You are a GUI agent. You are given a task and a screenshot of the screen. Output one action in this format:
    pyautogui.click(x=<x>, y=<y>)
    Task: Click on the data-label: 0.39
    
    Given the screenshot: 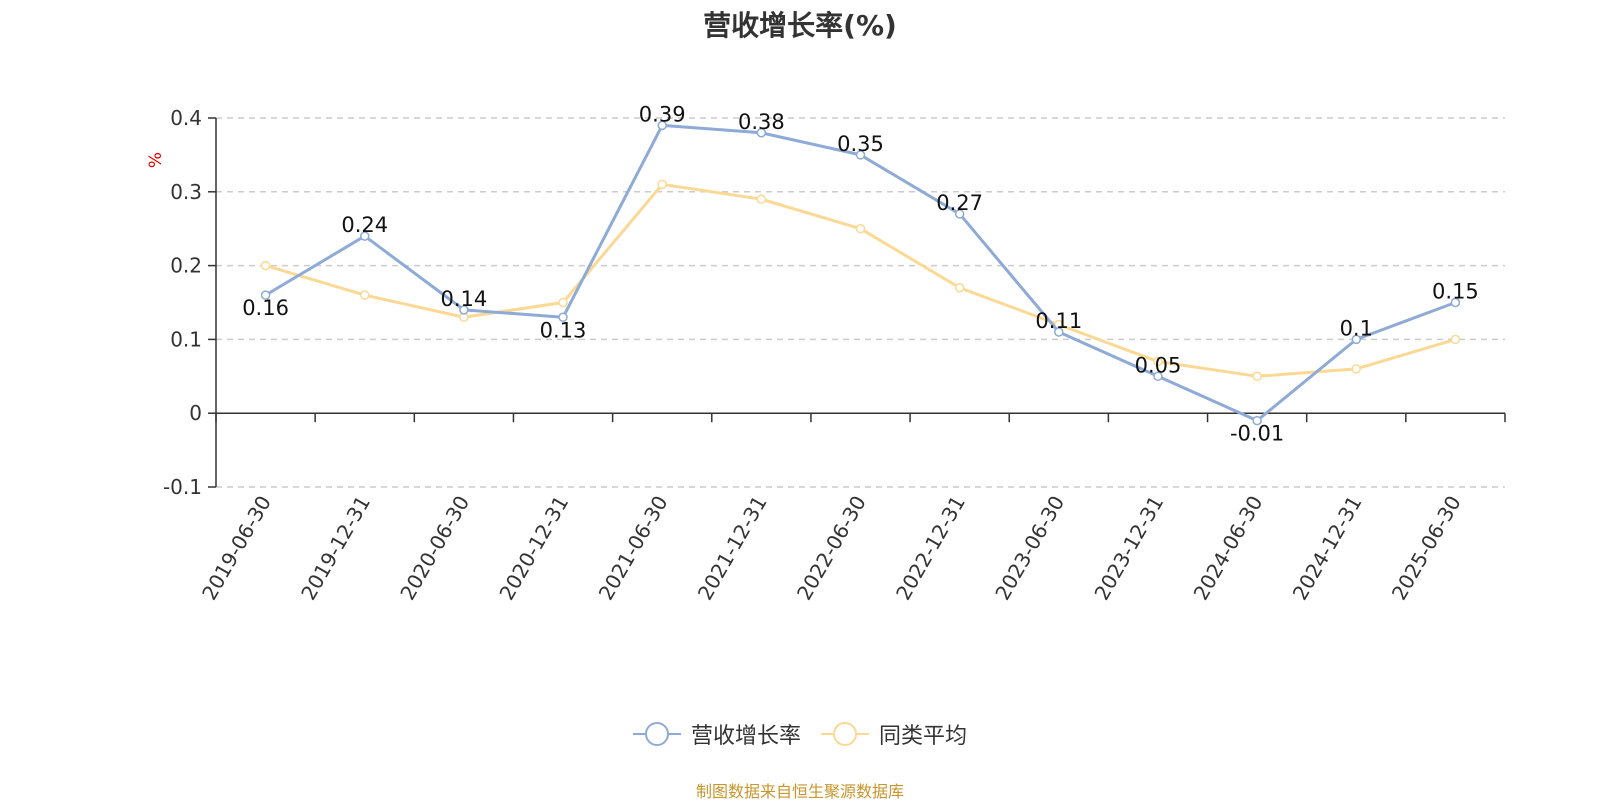 What is the action you would take?
    pyautogui.click(x=662, y=114)
    